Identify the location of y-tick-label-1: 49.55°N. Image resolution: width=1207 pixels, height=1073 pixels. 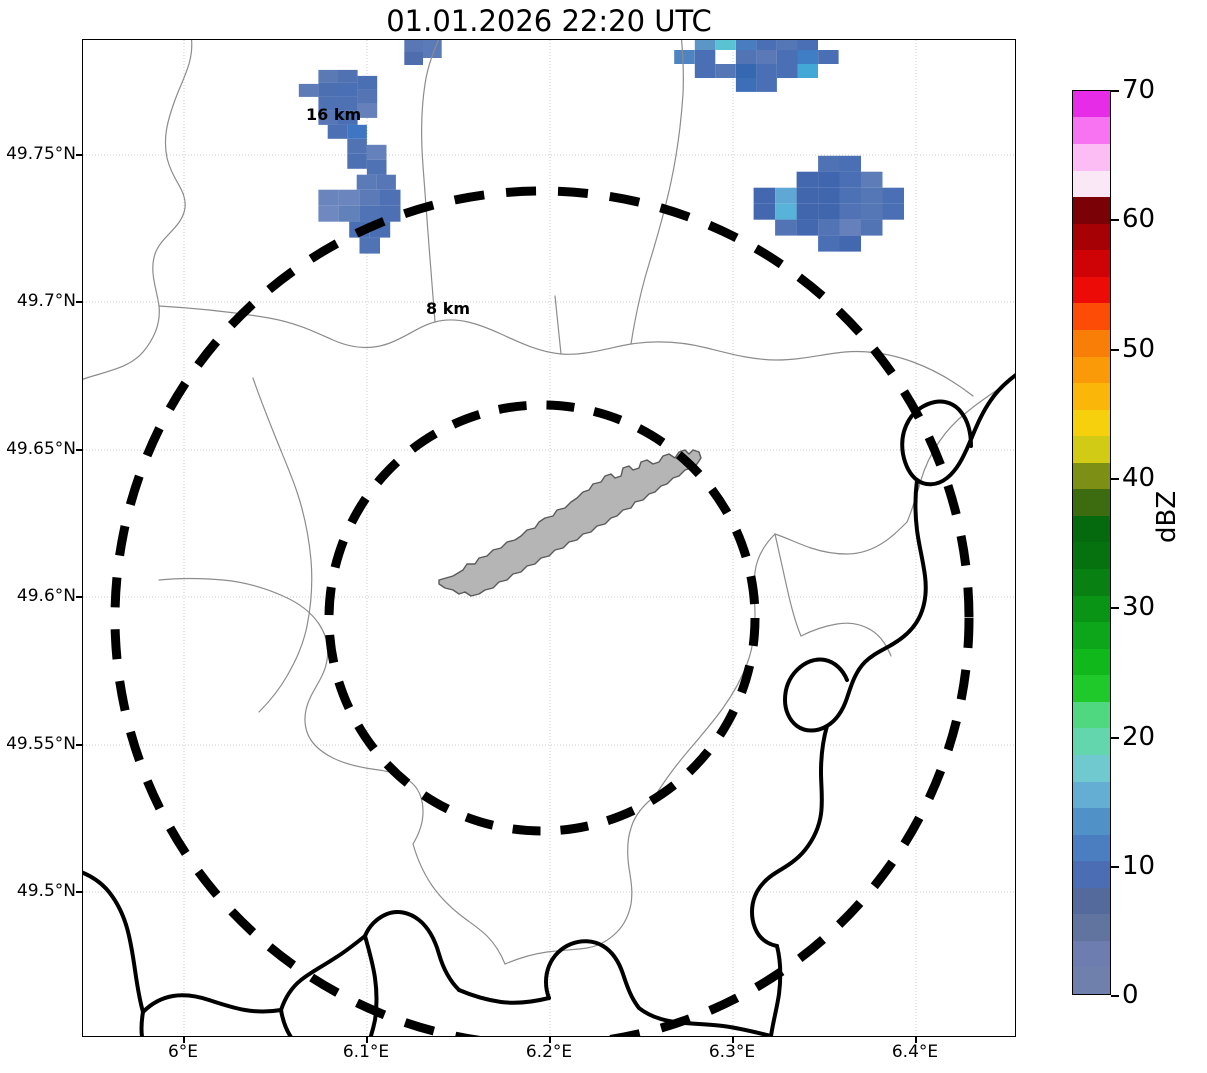
(41, 744).